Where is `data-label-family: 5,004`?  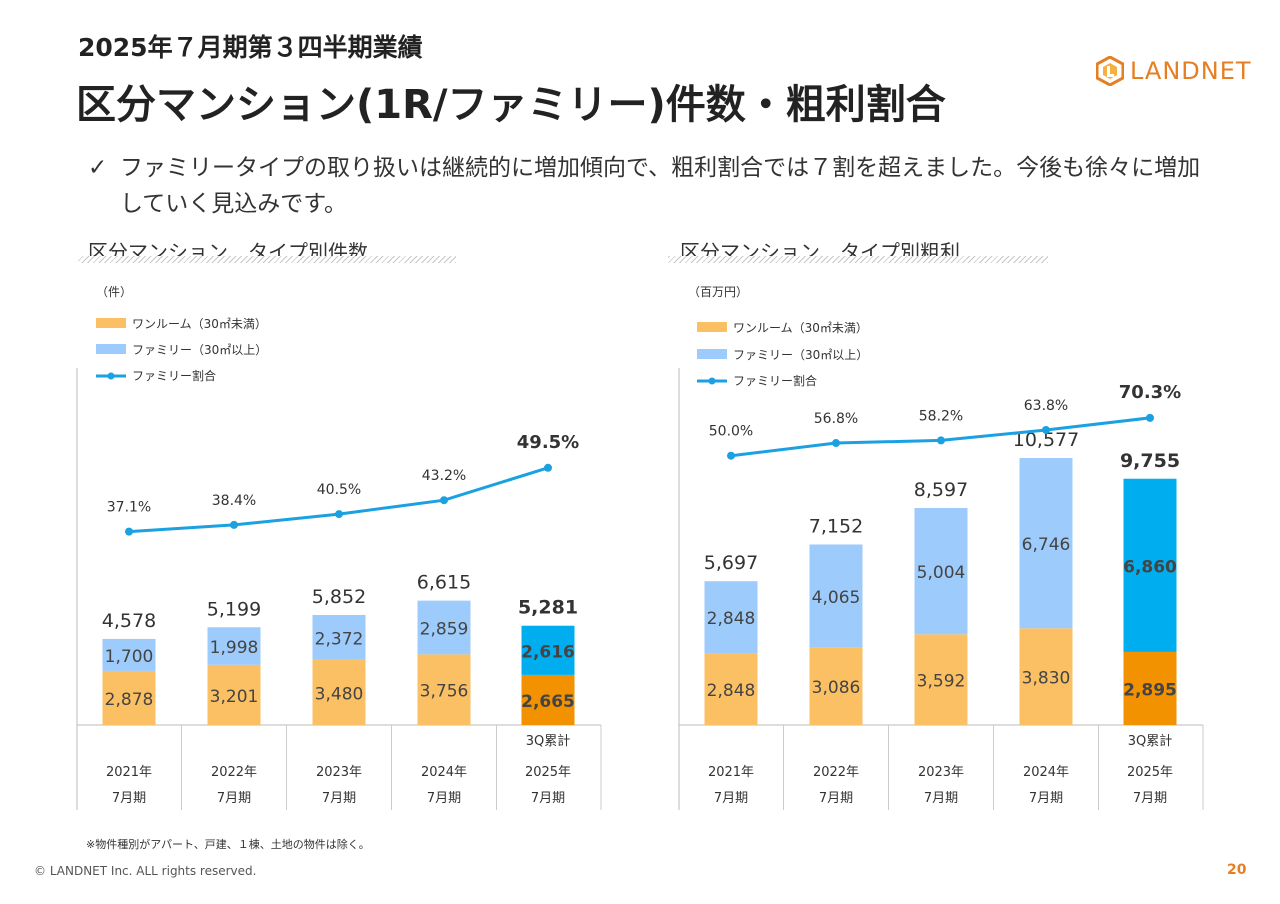
data-label-family: 5,004 is located at coordinates (941, 573).